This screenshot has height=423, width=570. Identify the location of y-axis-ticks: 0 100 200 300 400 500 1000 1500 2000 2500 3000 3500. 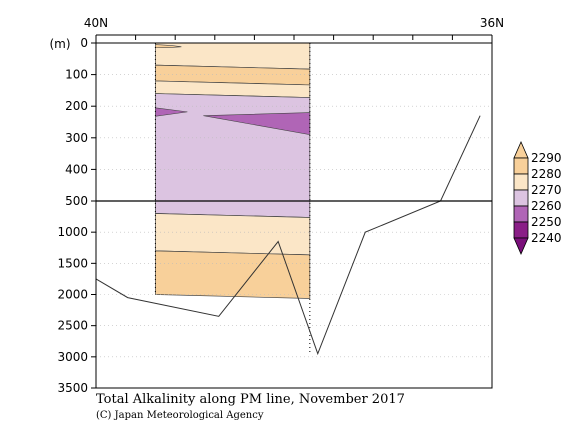
(76, 215).